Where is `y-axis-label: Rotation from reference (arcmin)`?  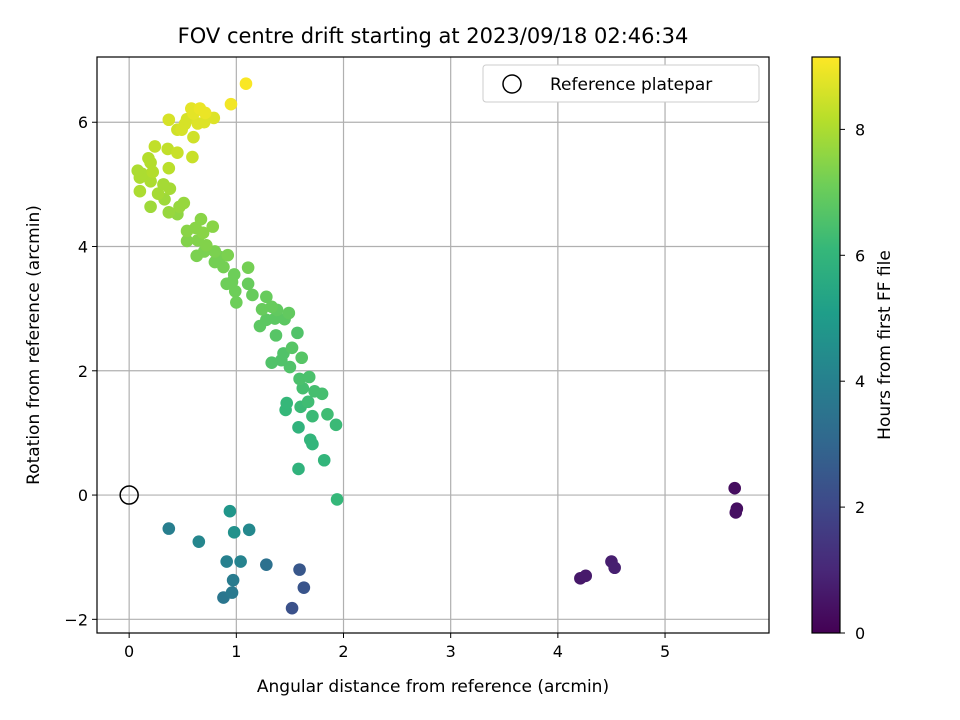 y-axis-label: Rotation from reference (arcmin) is located at coordinates (34, 345).